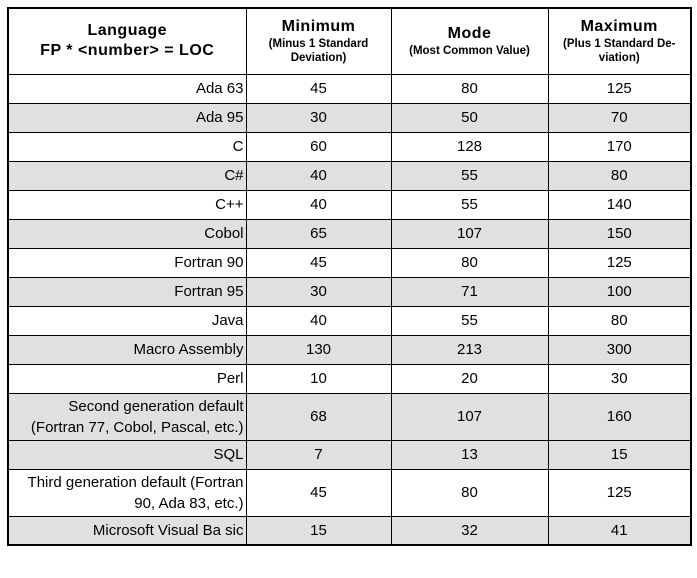 The width and height of the screenshot is (697, 578). I want to click on table-row: Microsoft Visual Ba sic 15 32 41, so click(349, 530).